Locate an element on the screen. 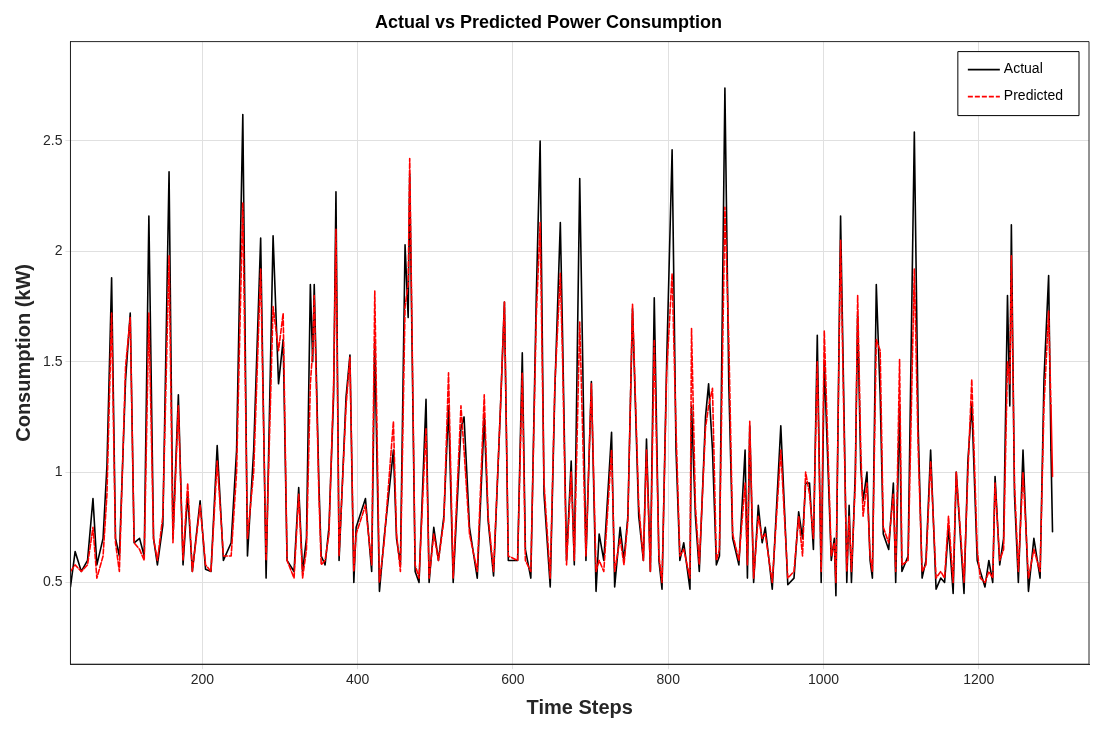 This screenshot has width=1099, height=732. legend-label: Actual is located at coordinates (1023, 68).